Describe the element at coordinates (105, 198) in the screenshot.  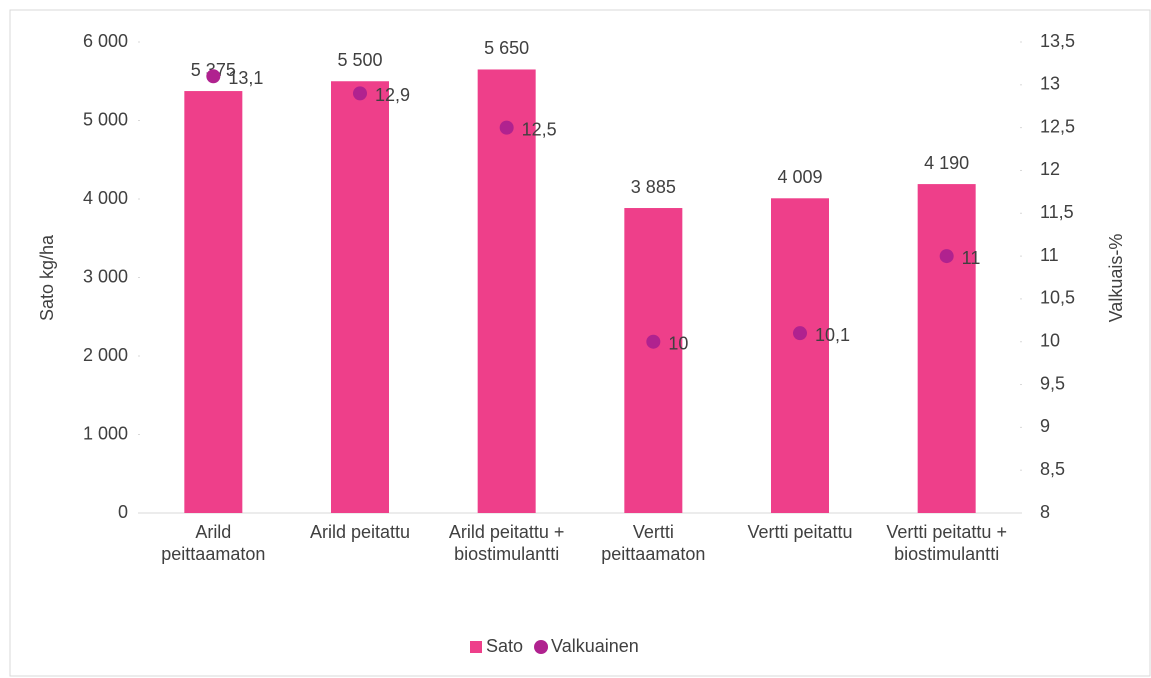
I see `y-tick-label: 4 000` at that location.